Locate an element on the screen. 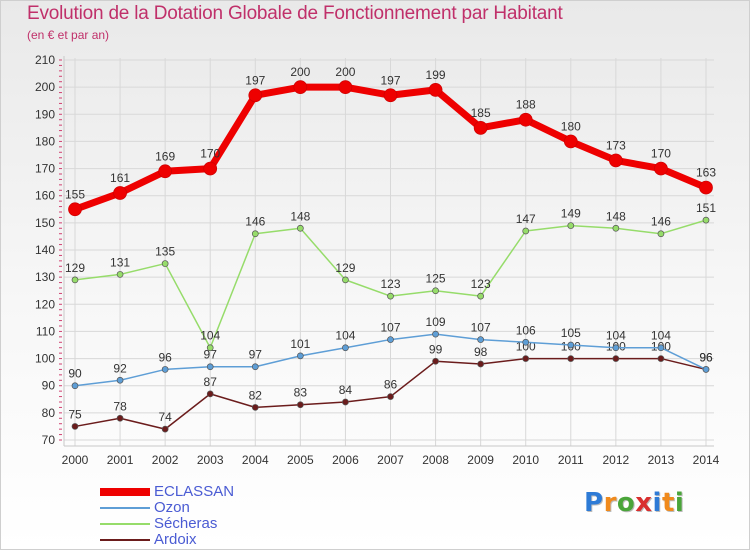  legend-swatch is located at coordinates (125, 508).